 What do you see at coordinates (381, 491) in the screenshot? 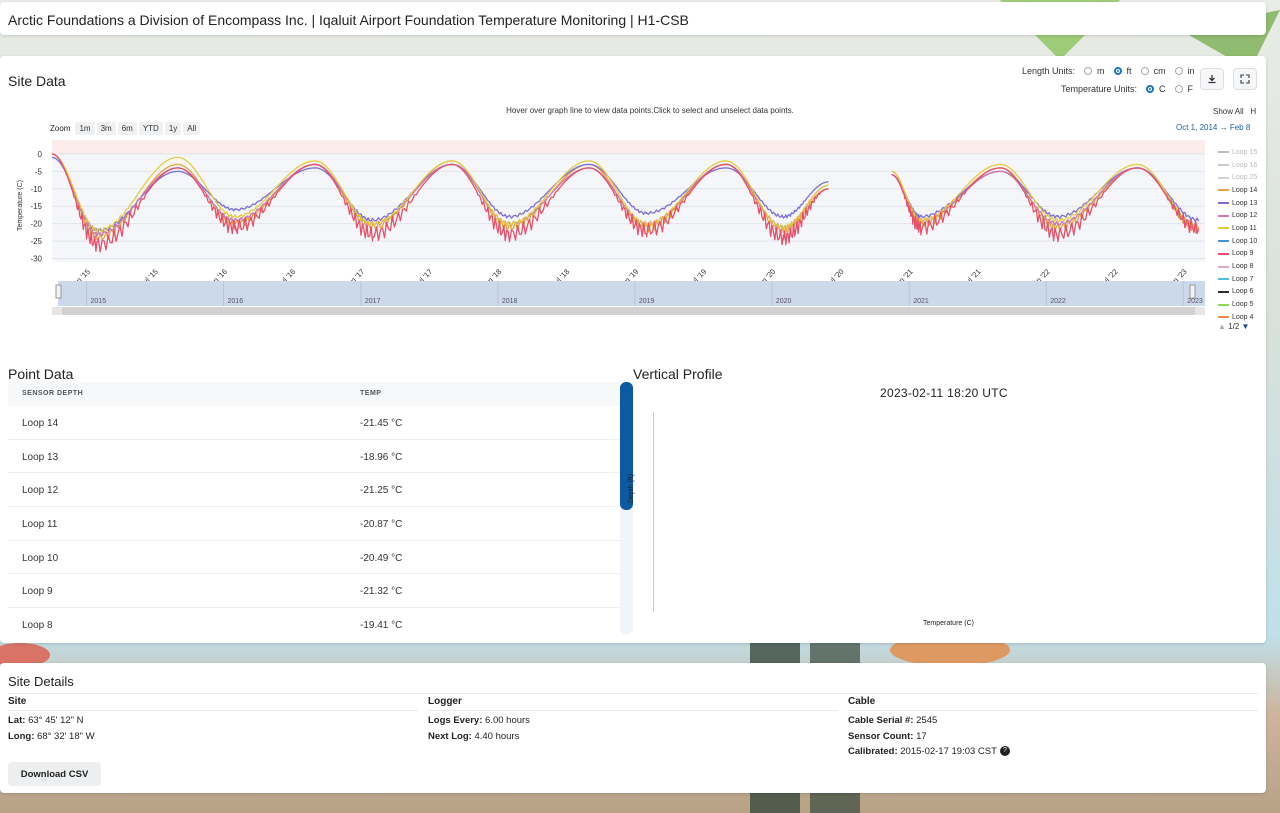
I see `temp-cell: -21.25 °C` at bounding box center [381, 491].